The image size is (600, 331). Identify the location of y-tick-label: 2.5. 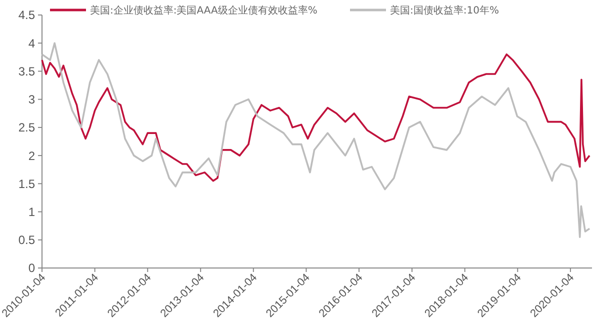
(27, 127).